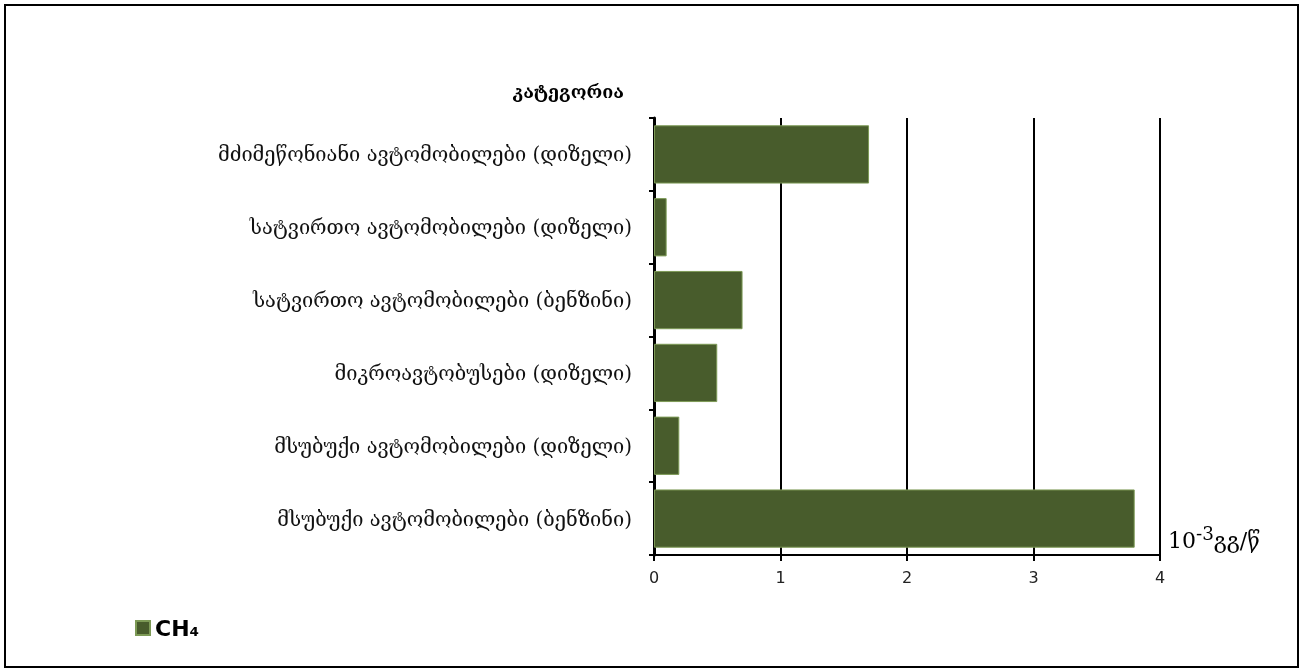 The width and height of the screenshot is (1303, 672). I want to click on y-axis-title: კატეგორია, so click(568, 91).